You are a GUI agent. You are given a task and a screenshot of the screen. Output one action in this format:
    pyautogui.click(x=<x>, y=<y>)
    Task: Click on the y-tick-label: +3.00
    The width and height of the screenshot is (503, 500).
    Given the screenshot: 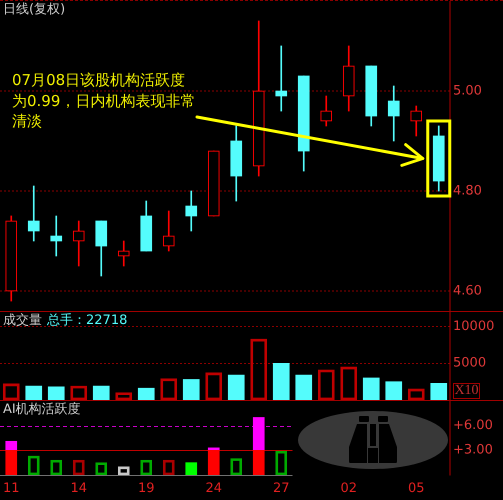 What is the action you would take?
    pyautogui.click(x=473, y=450)
    